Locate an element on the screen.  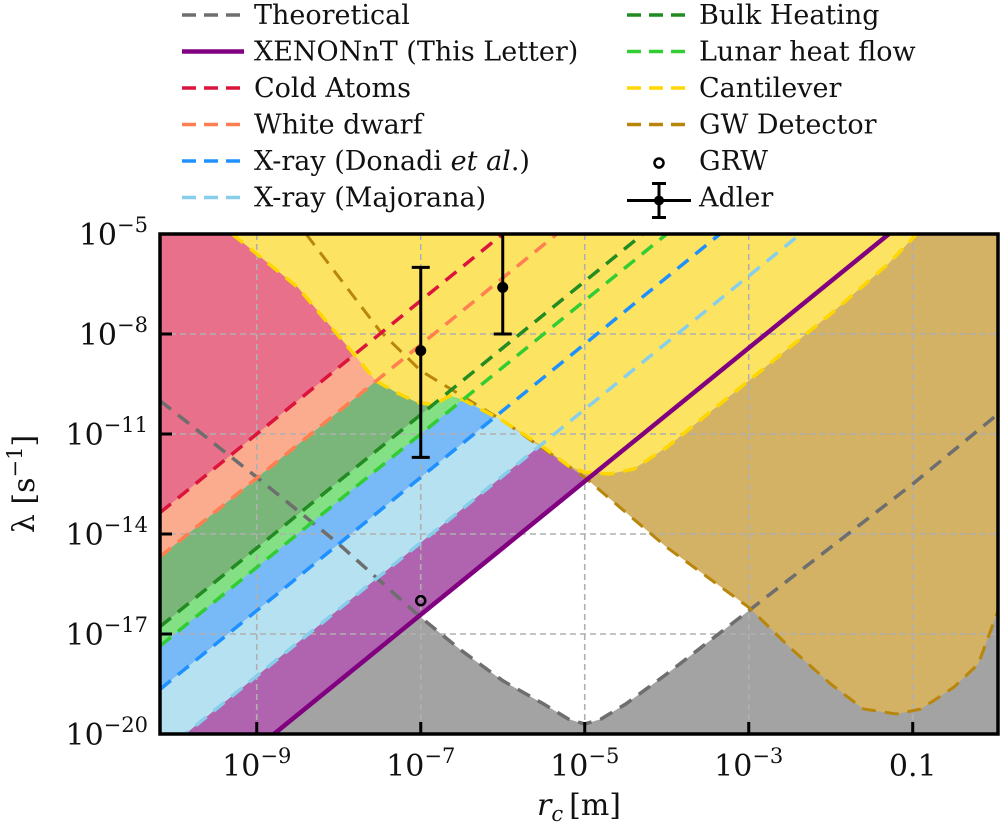
y-axis-label: λ [s−1] is located at coordinates (22, 484).